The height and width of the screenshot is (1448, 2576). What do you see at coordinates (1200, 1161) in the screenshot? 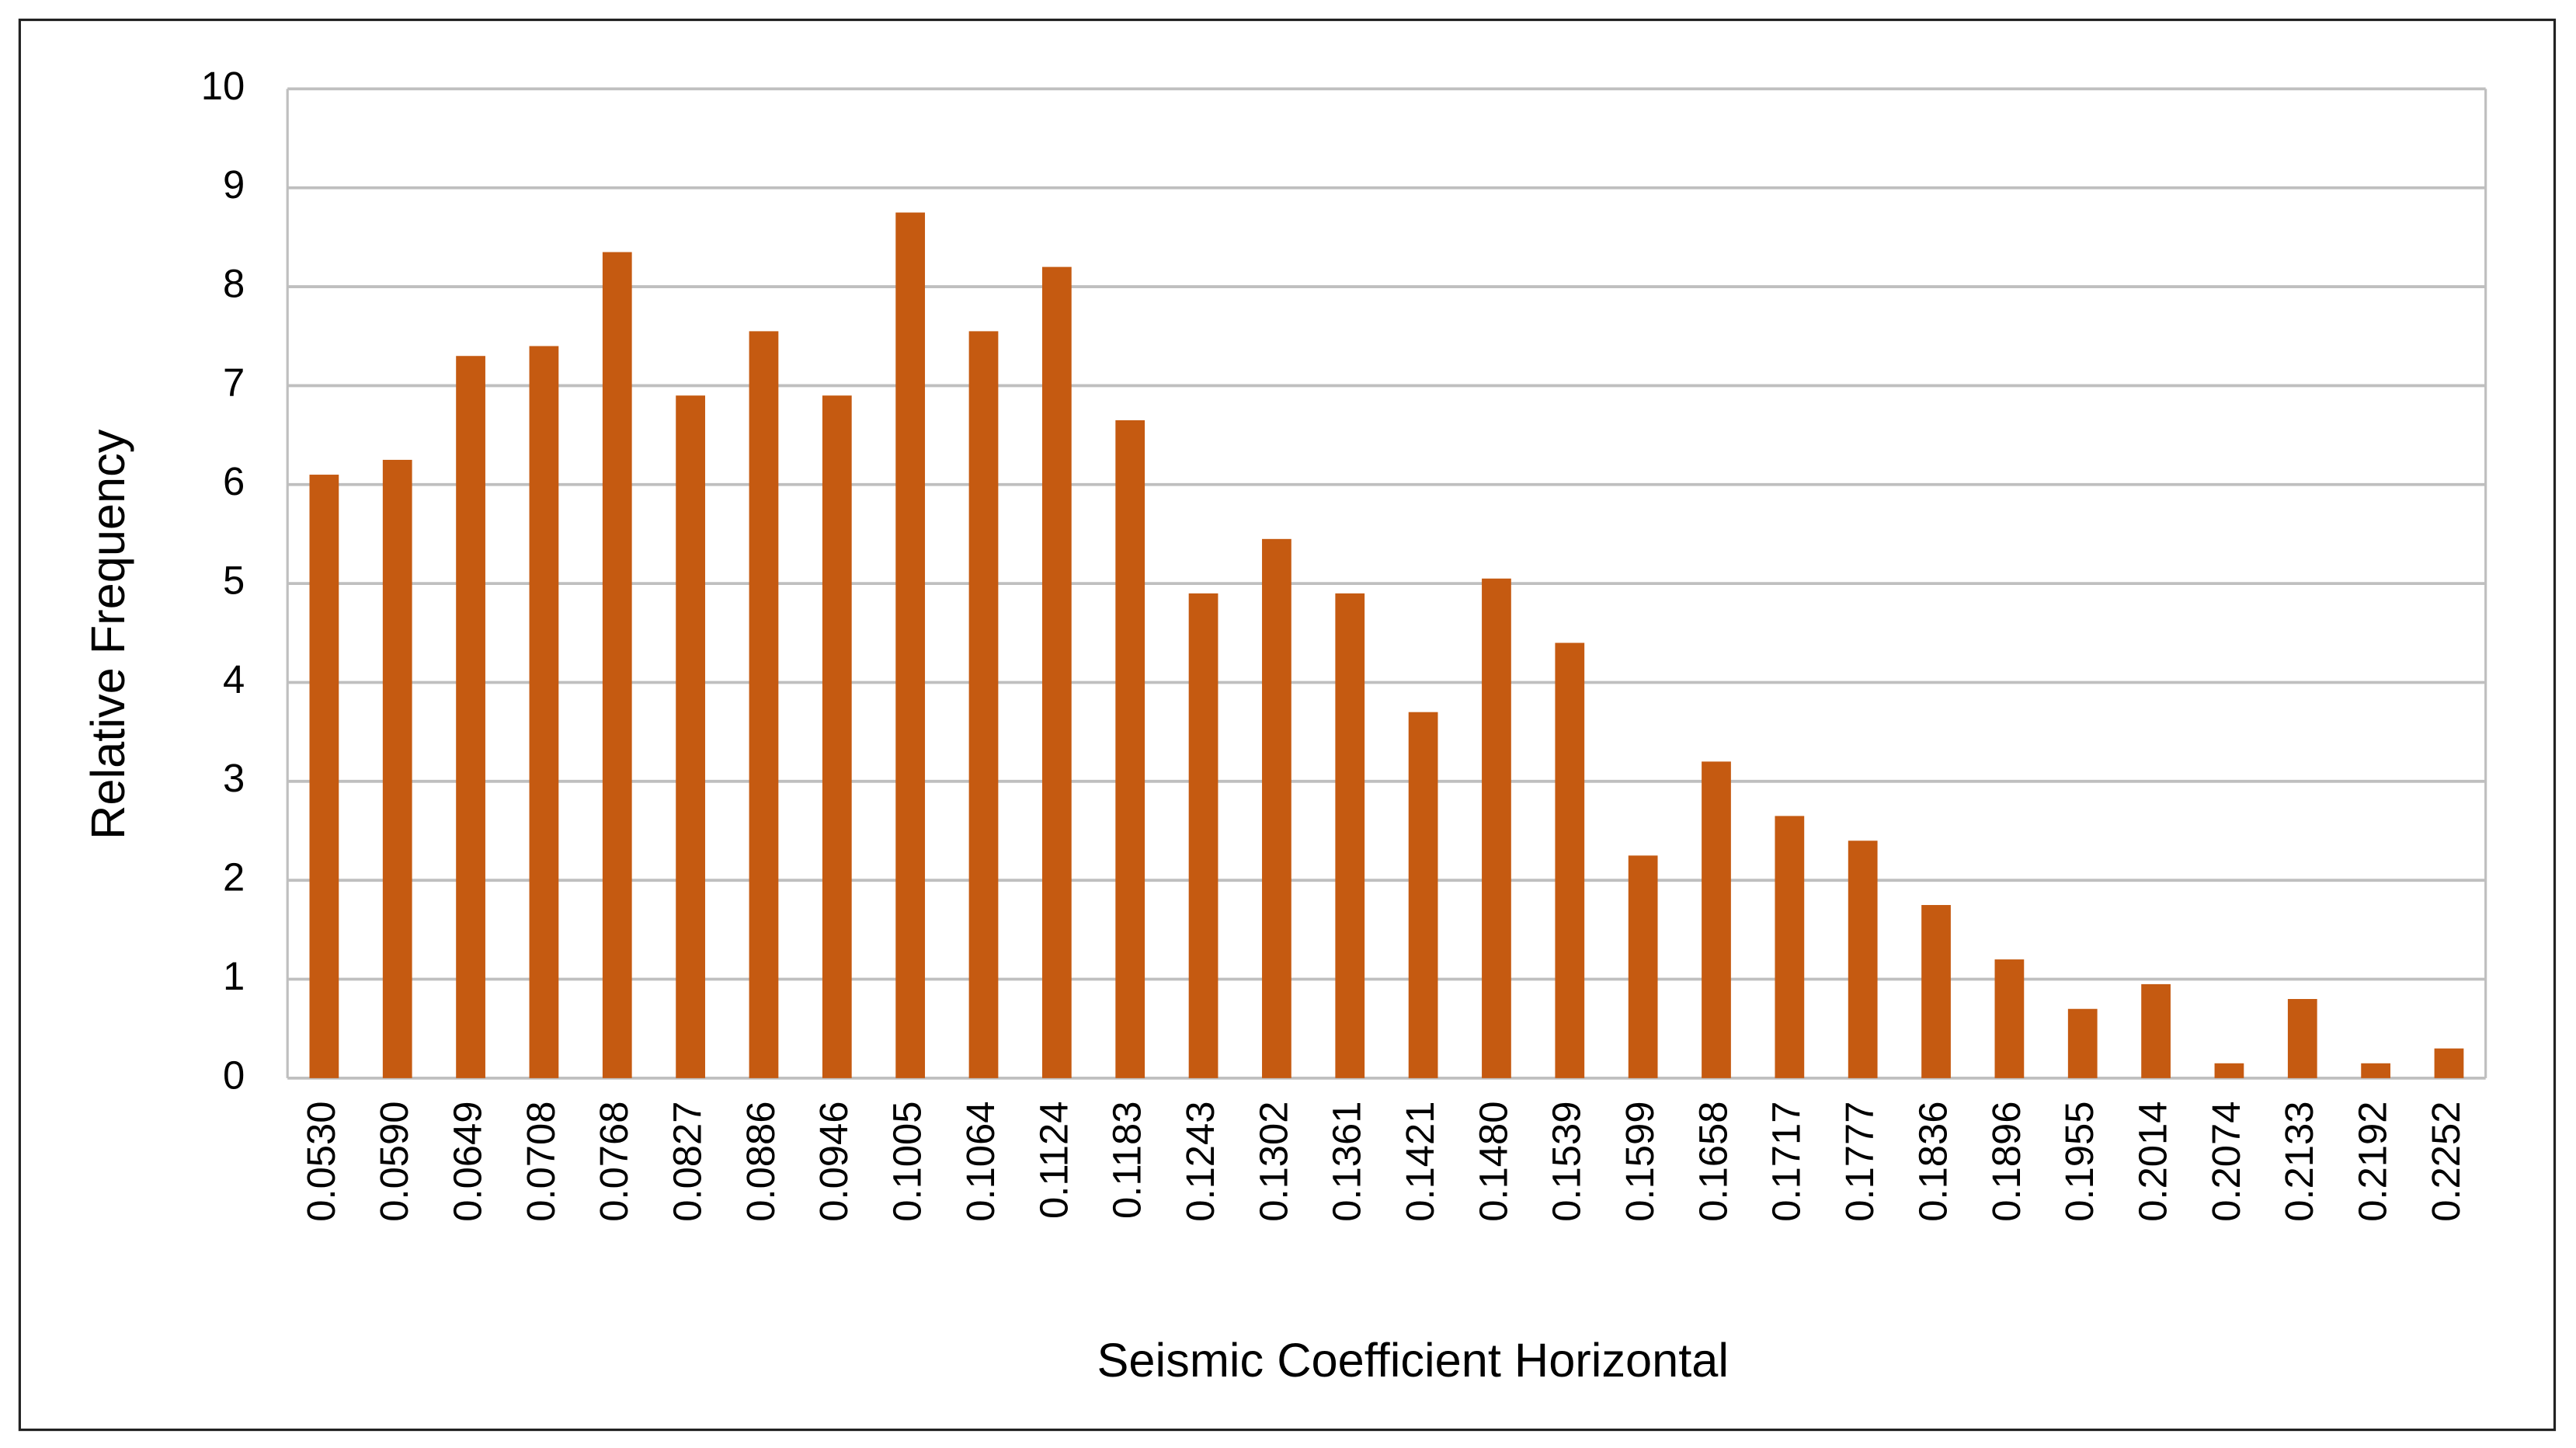
I see `x-tick-label: 0.1243` at bounding box center [1200, 1161].